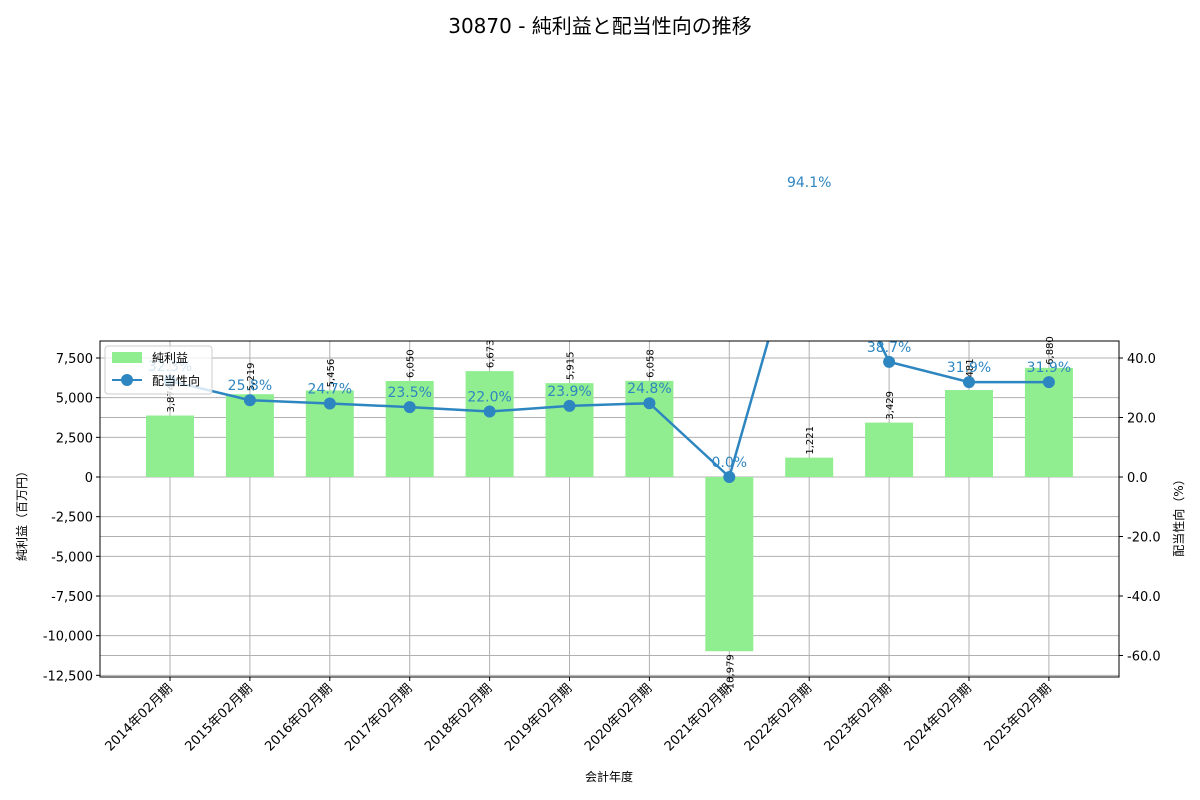 This screenshot has height=800, width=1200. I want to click on bar-value-label: 5,481, so click(970, 372).